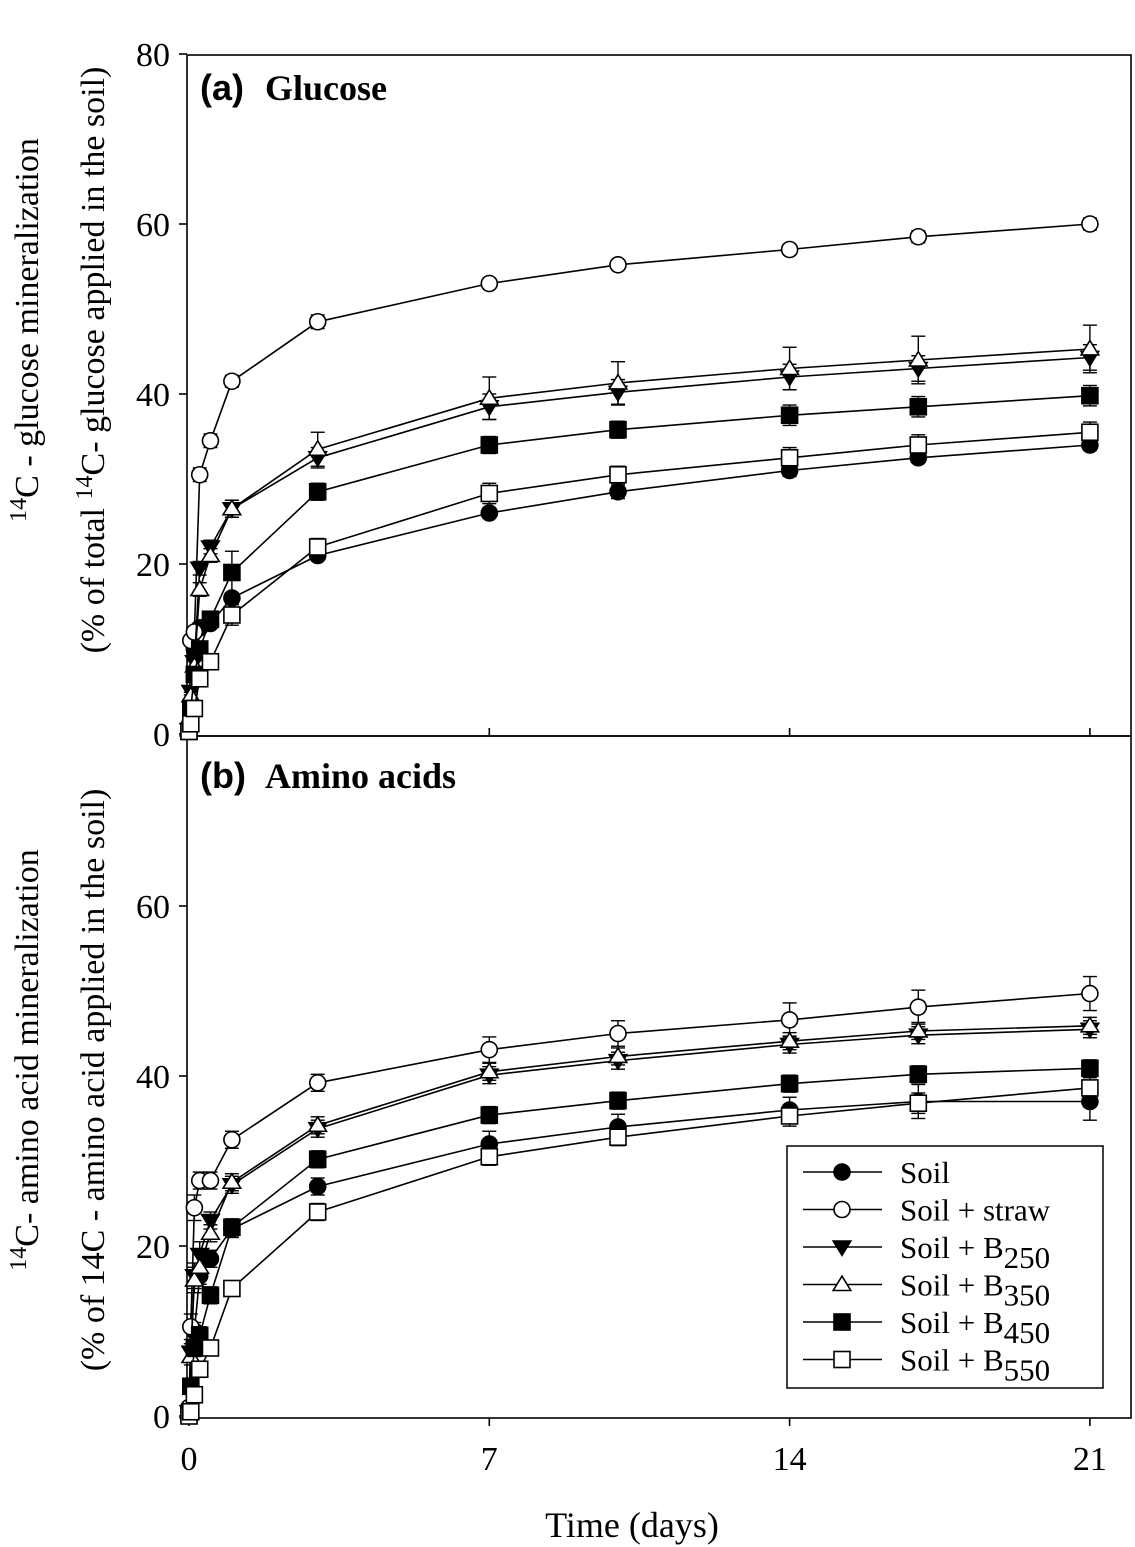  Describe the element at coordinates (632, 1525) in the screenshot. I see `x-axis-label: Time (days)` at that location.